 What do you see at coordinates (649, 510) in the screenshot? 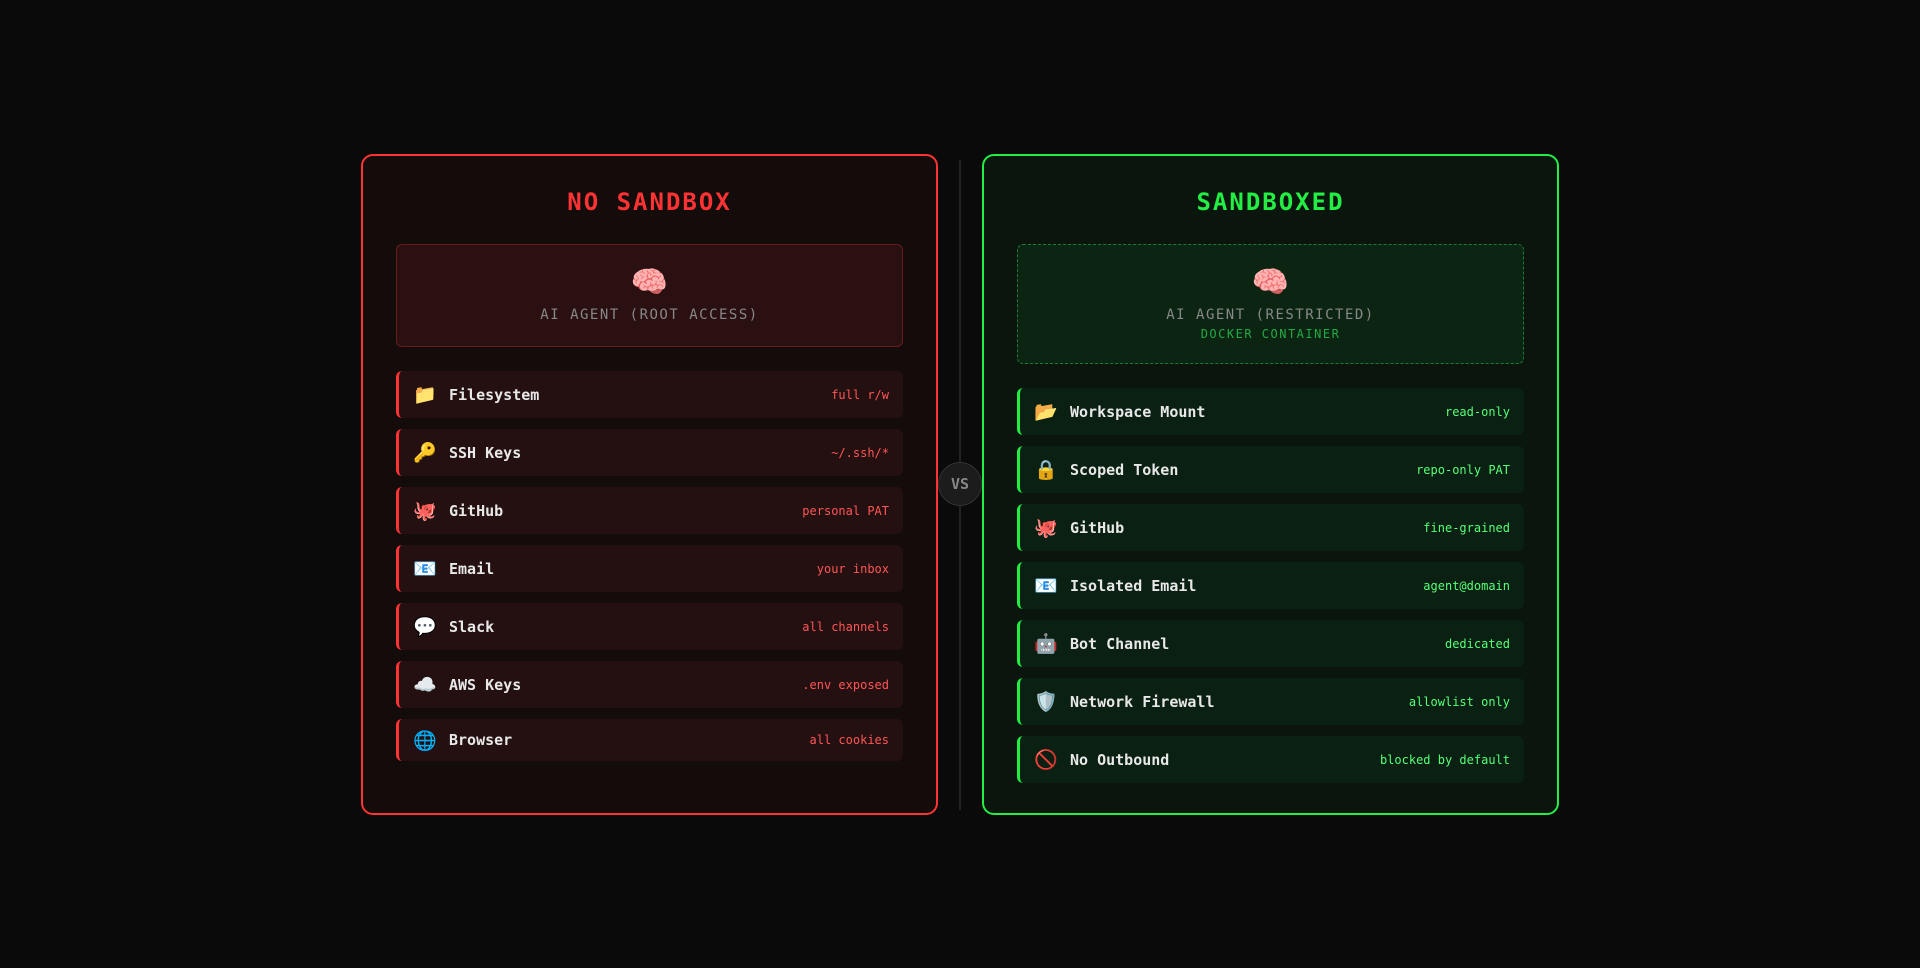
I see `list-item: 🐙 GitHub personal PAT` at bounding box center [649, 510].